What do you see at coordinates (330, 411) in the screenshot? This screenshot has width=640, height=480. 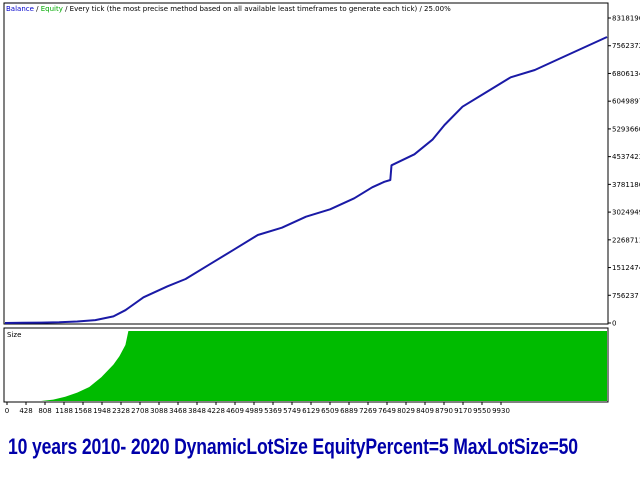 I see `x-tick-label: 6509` at bounding box center [330, 411].